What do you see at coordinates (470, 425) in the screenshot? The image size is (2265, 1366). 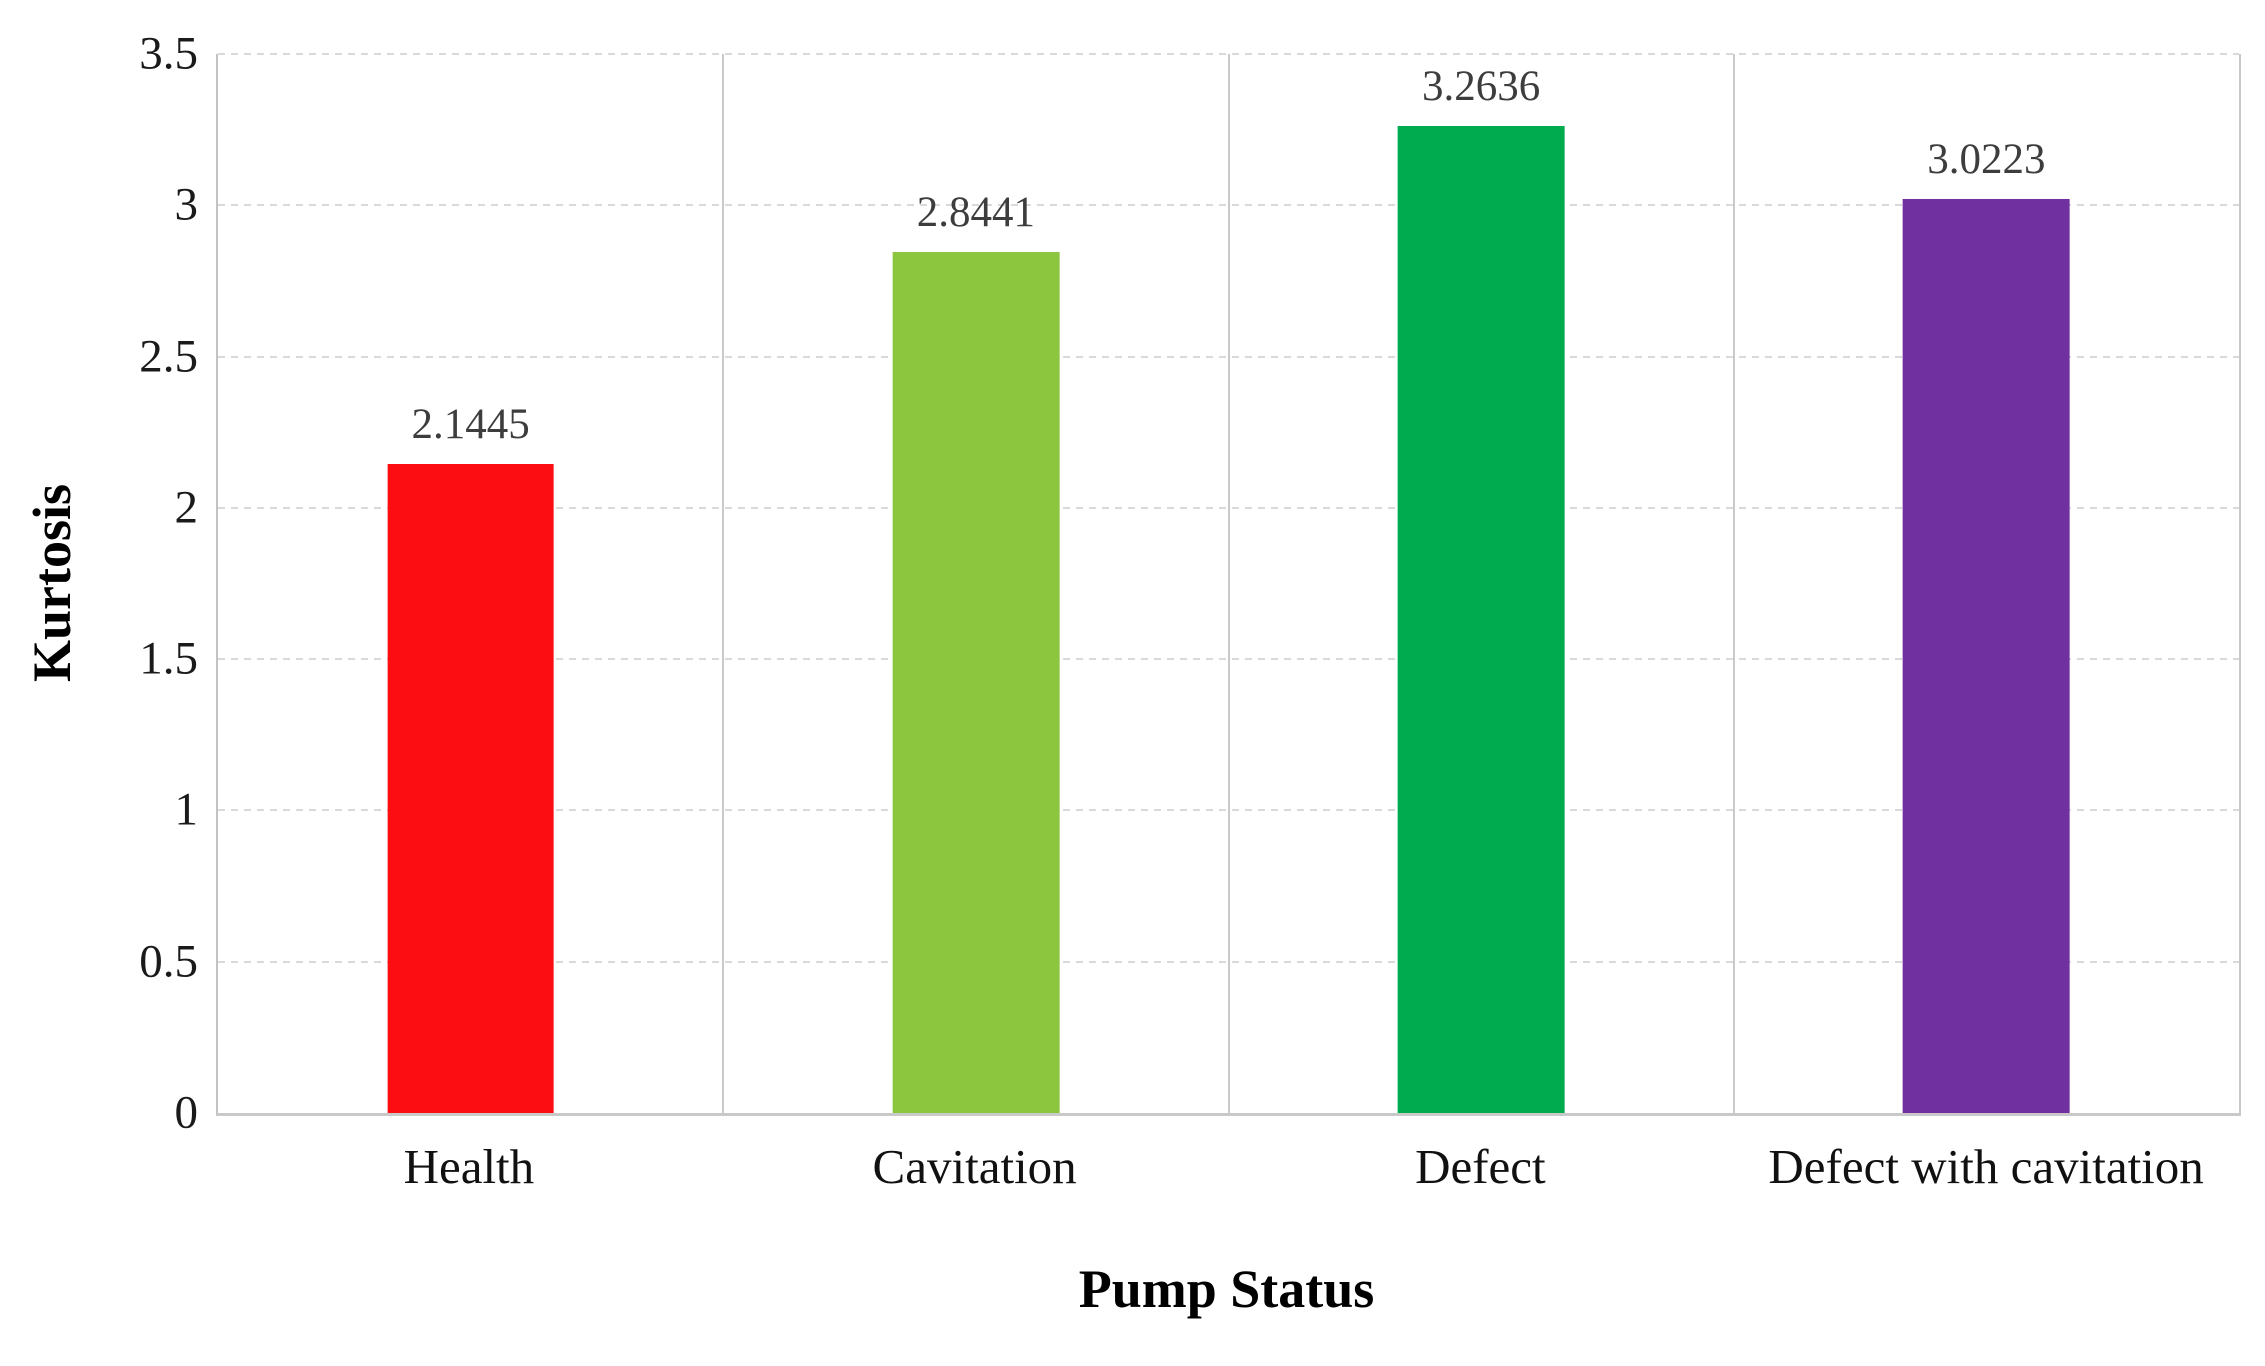 I see `bar-value-label: 2.1445` at bounding box center [470, 425].